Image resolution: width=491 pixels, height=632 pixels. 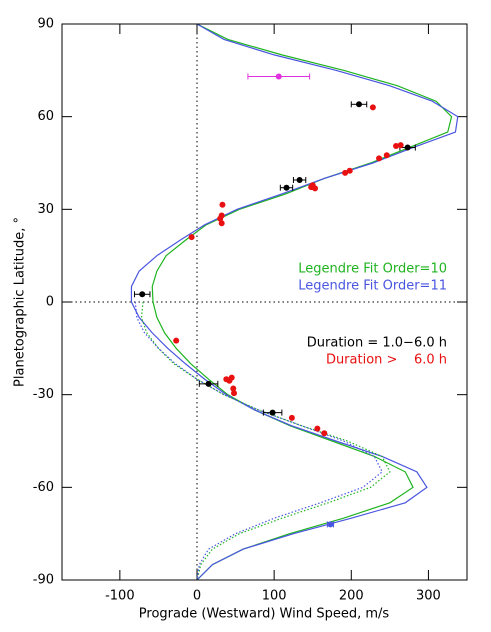 I want to click on legend-entry: Legendre Fit Order=10, so click(x=372, y=269).